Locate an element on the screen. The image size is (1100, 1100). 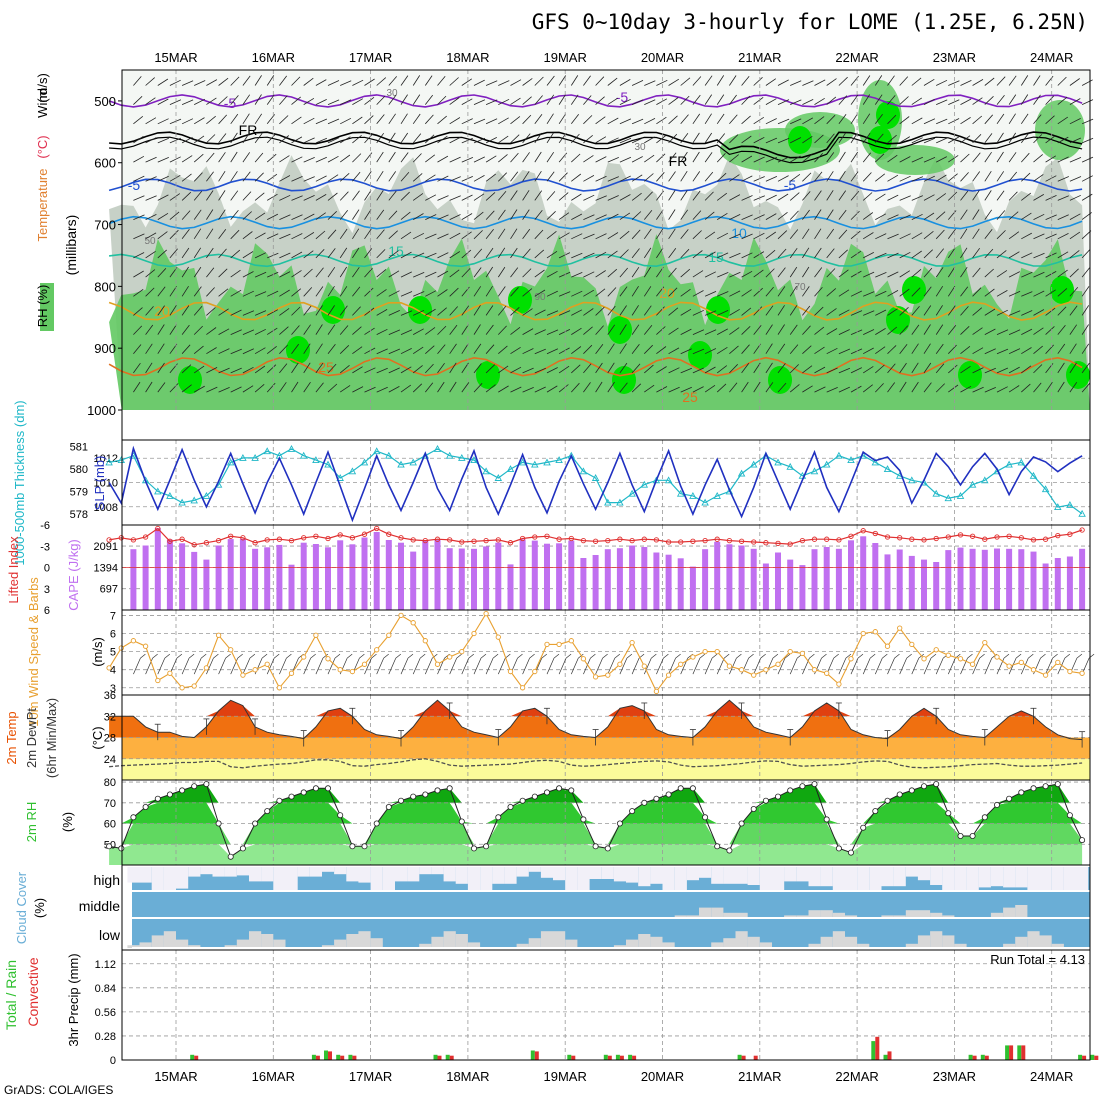
cloud-middle-bar is located at coordinates (887, 916).